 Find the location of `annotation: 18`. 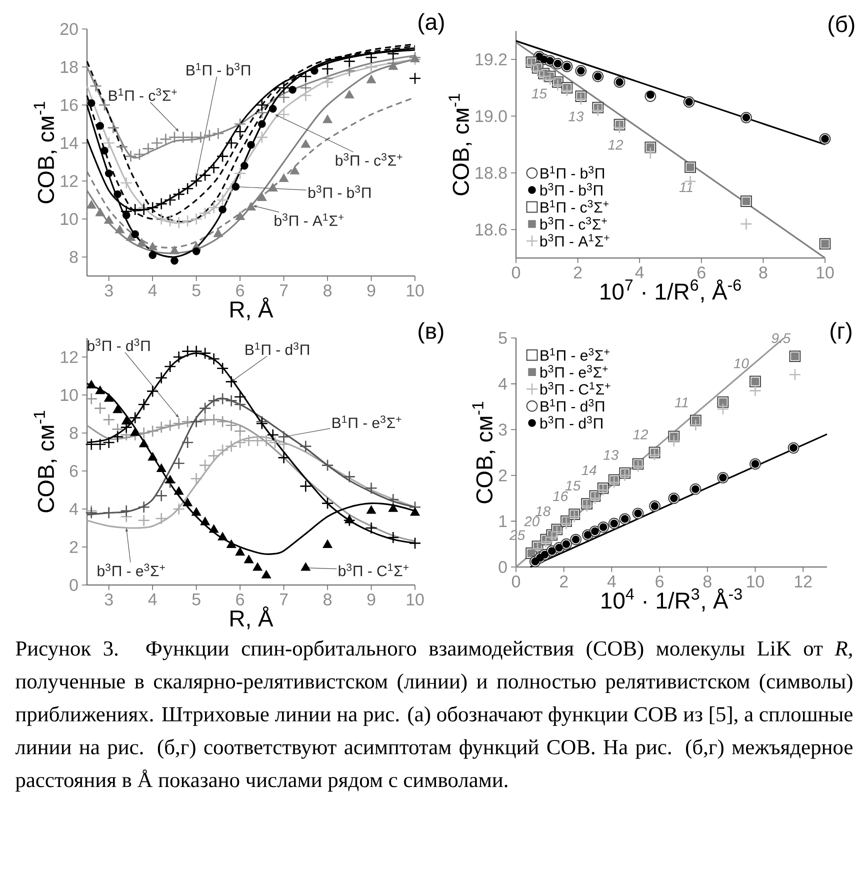

annotation: 18 is located at coordinates (543, 511).